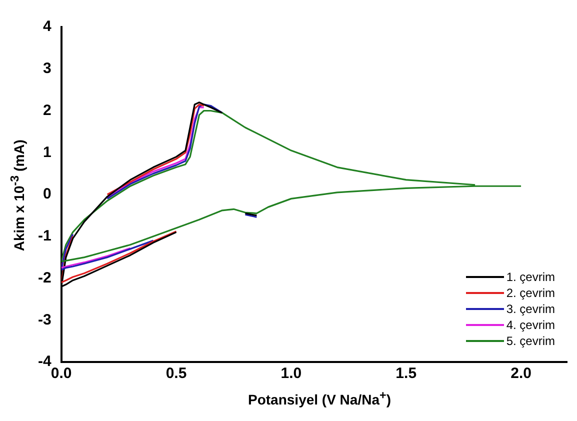 This screenshot has width=577, height=421. What do you see at coordinates (291, 373) in the screenshot?
I see `x-tick-label: 1.0` at bounding box center [291, 373].